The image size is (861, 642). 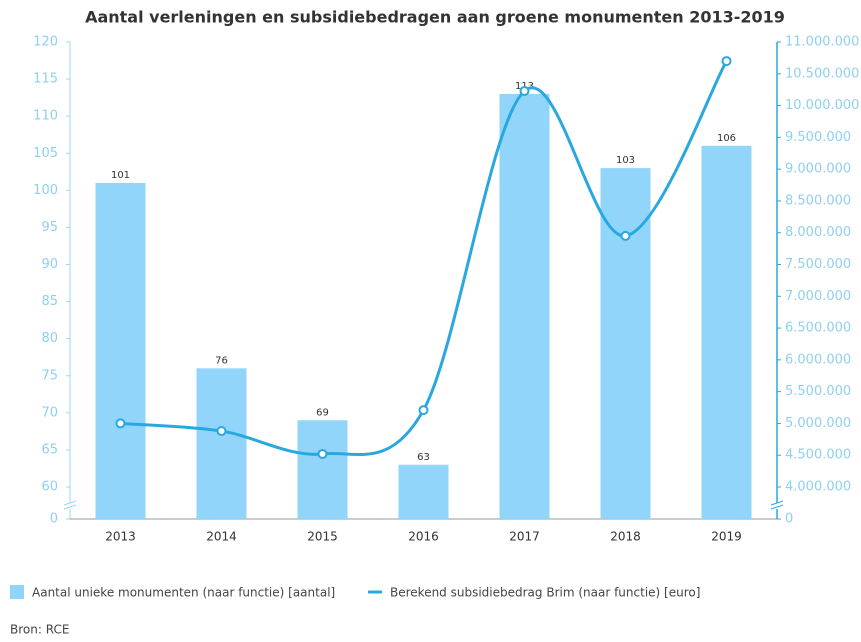 I want to click on x-tick-label: 2017, so click(x=524, y=537).